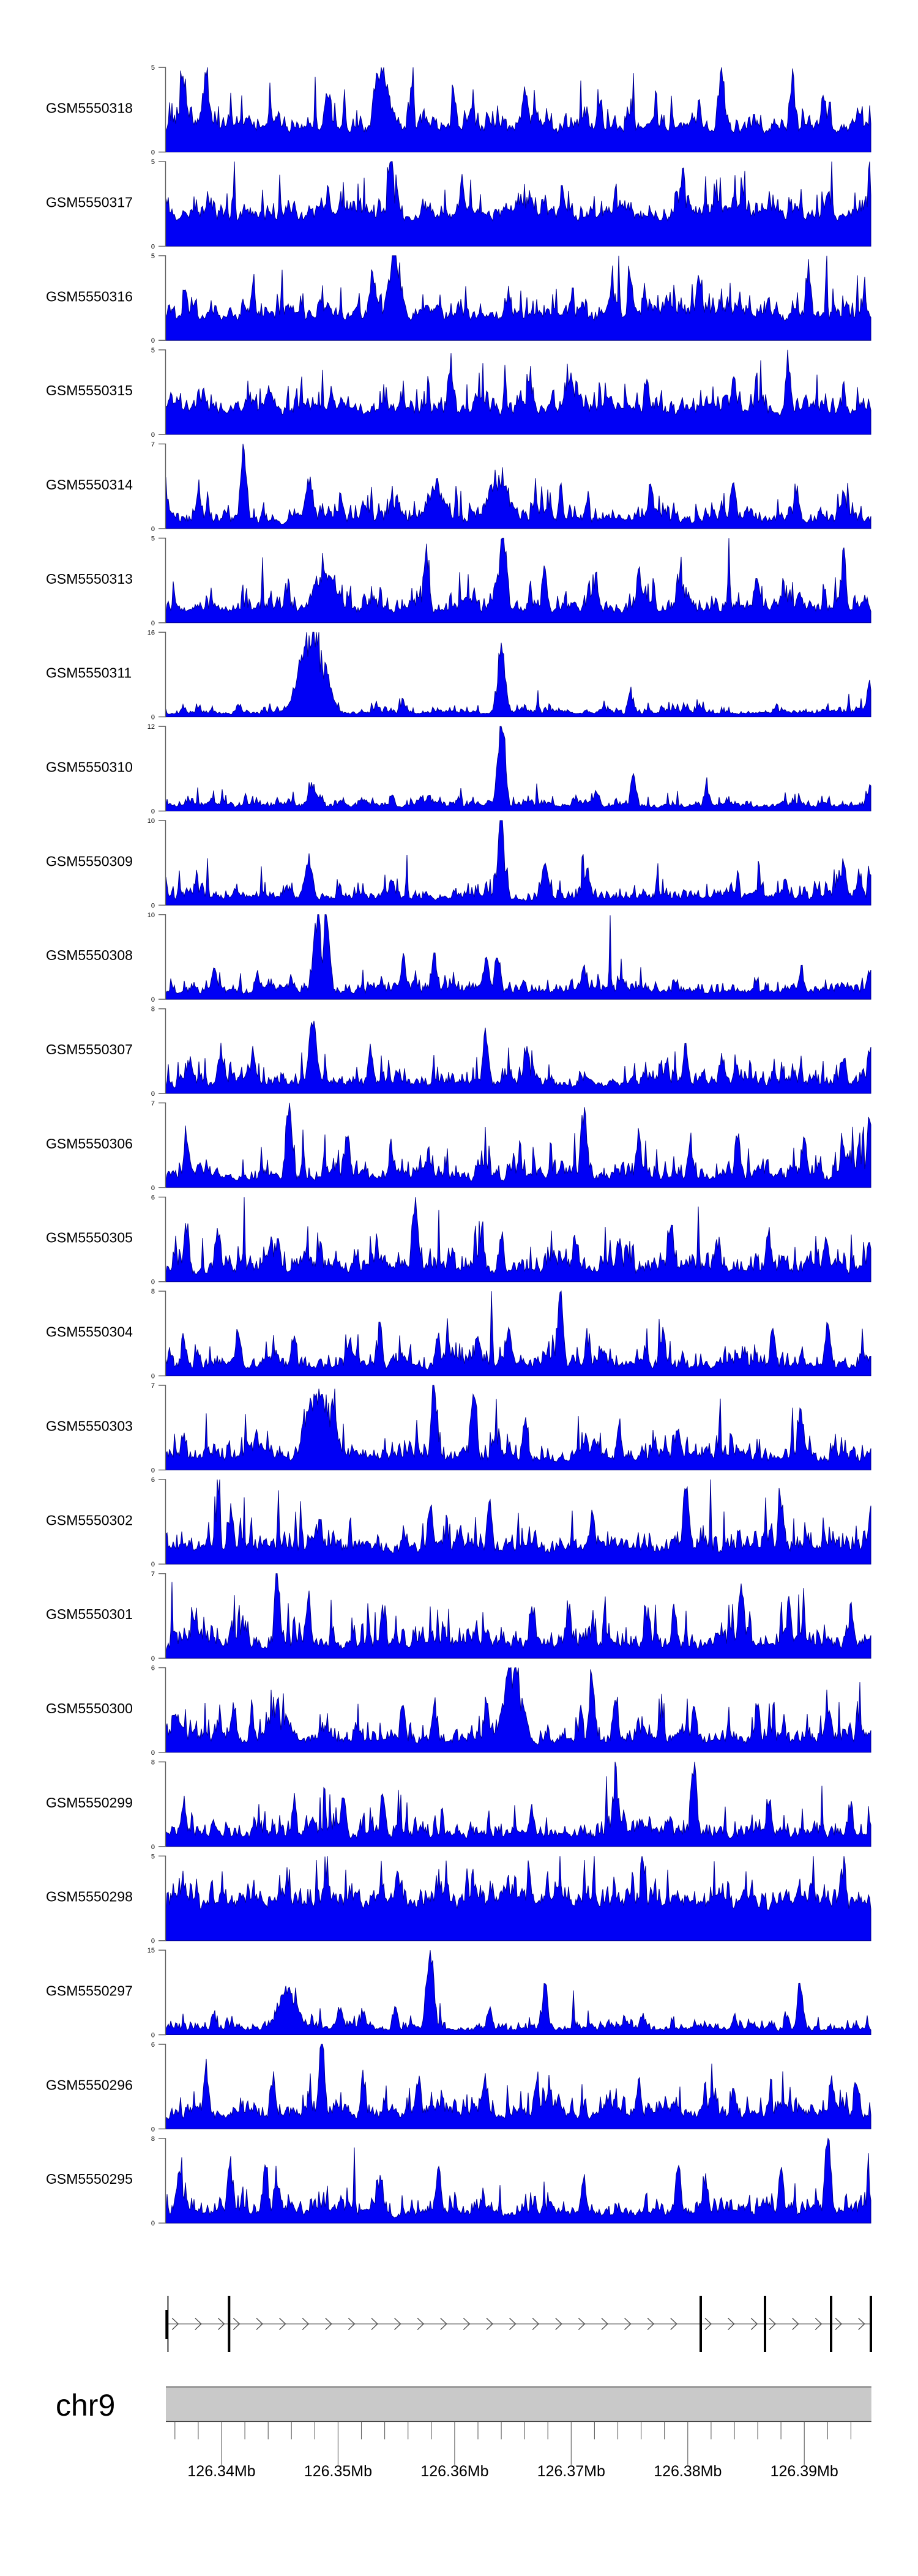 This screenshot has width=918, height=2576. I want to click on svg-text: GSM5550298, so click(89, 1897).